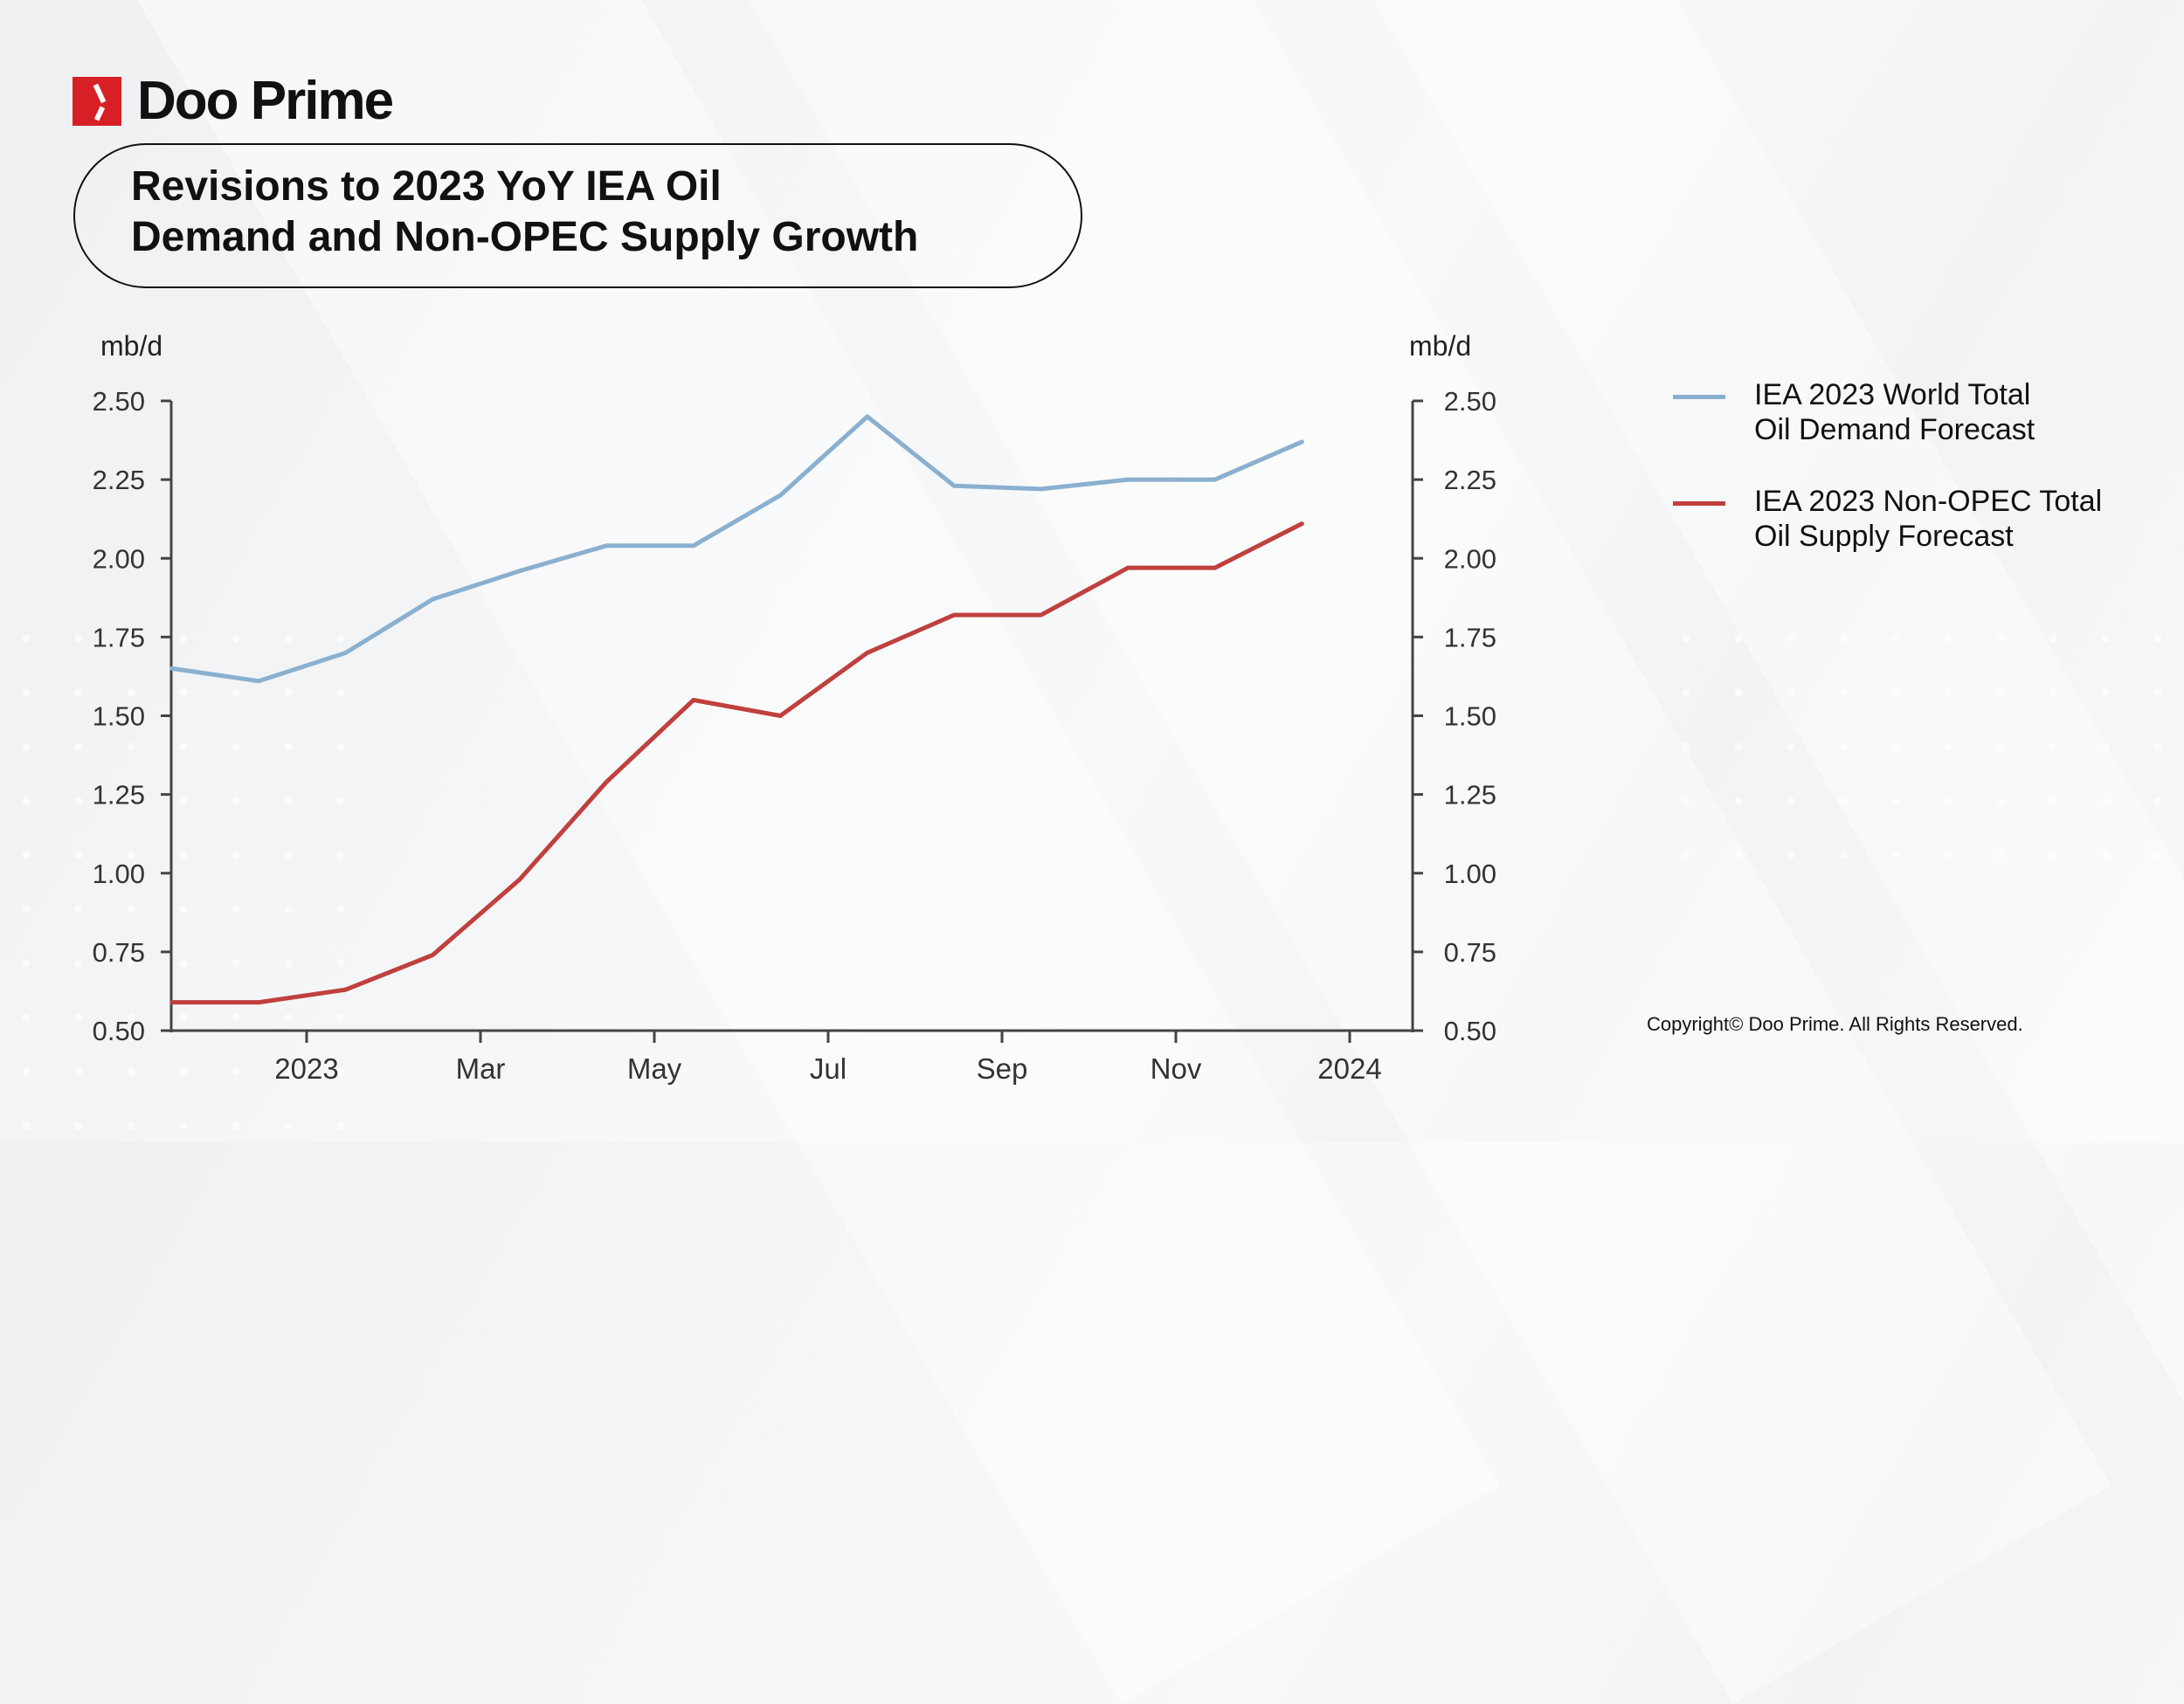 Image resolution: width=2184 pixels, height=1704 pixels. What do you see at coordinates (1349, 1068) in the screenshot?
I see `x-tick-label: 2024` at bounding box center [1349, 1068].